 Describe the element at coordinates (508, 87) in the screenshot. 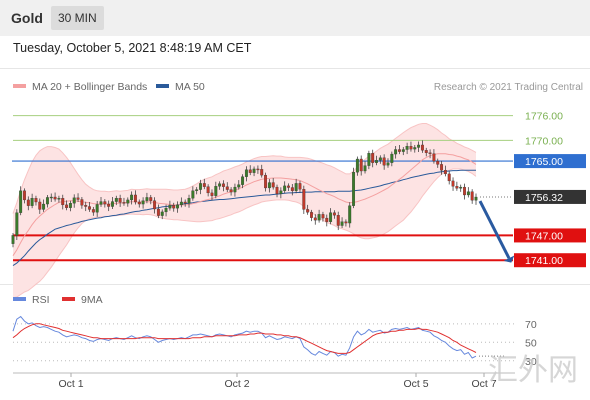

I see `copyright-text: Research © 2021 Trading Central` at that location.